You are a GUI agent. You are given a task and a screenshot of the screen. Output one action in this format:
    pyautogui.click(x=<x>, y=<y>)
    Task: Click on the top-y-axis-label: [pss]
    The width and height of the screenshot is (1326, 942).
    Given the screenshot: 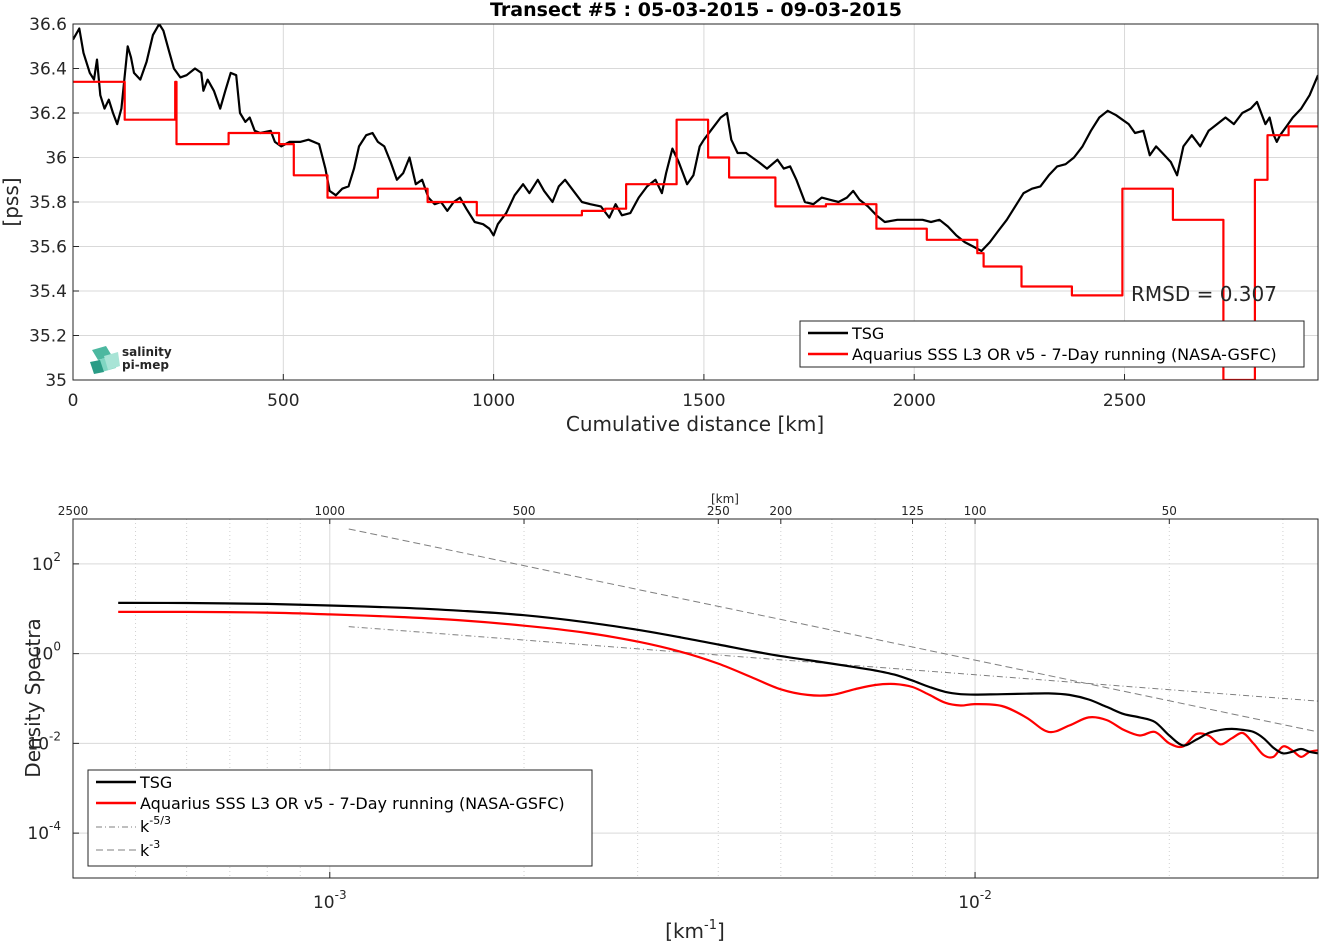 What is the action you would take?
    pyautogui.click(x=11, y=201)
    